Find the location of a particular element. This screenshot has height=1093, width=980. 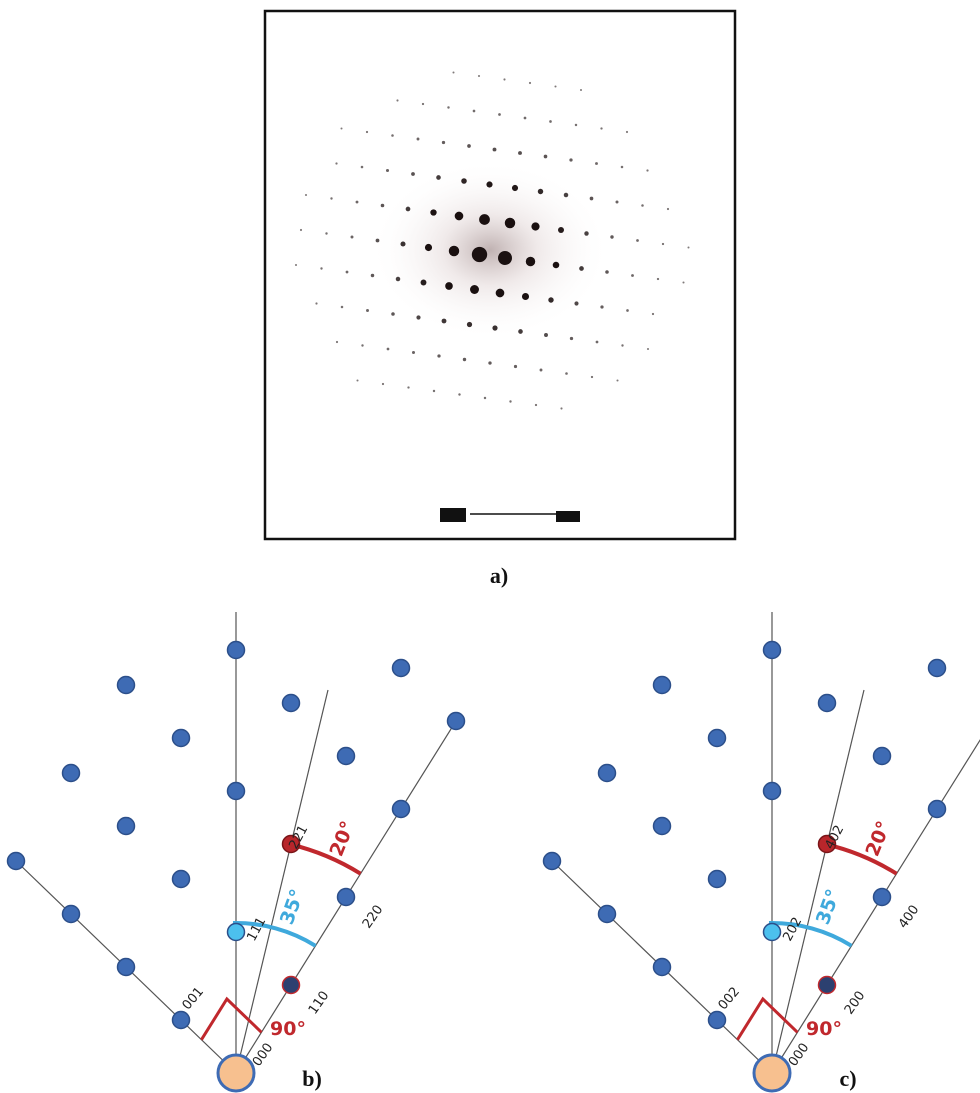

spot-label: 001 is located at coordinates (193, 998).